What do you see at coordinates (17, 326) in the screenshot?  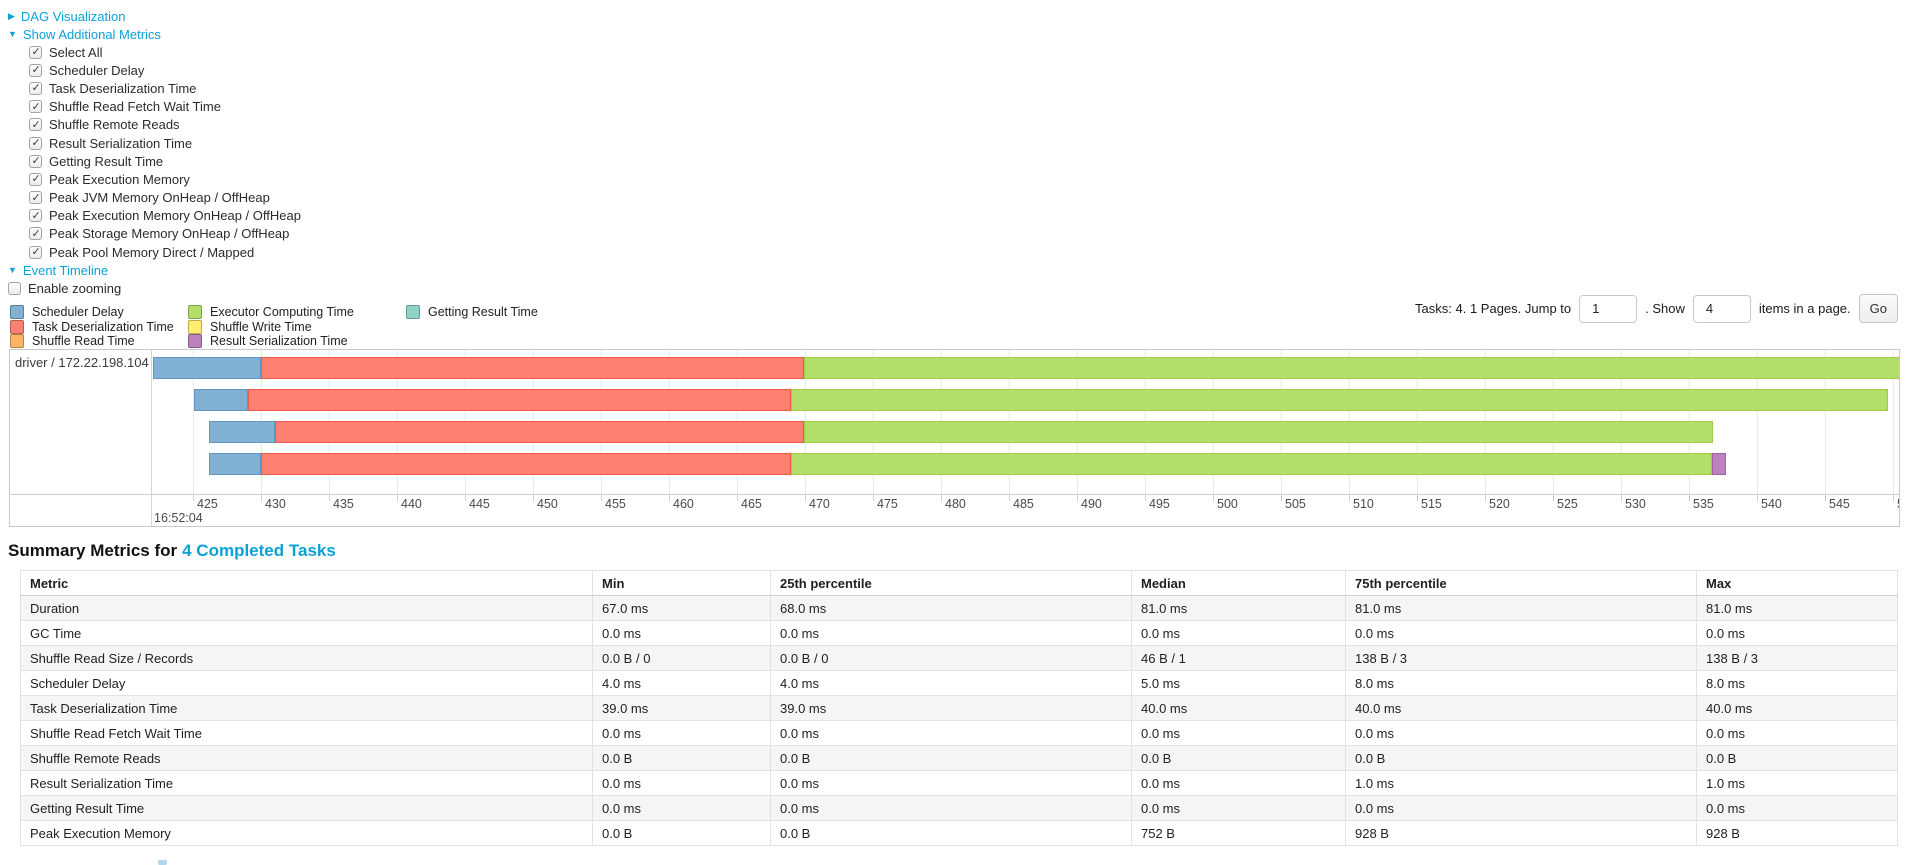 I see `task-deserialization-time-swatch-icon` at bounding box center [17, 326].